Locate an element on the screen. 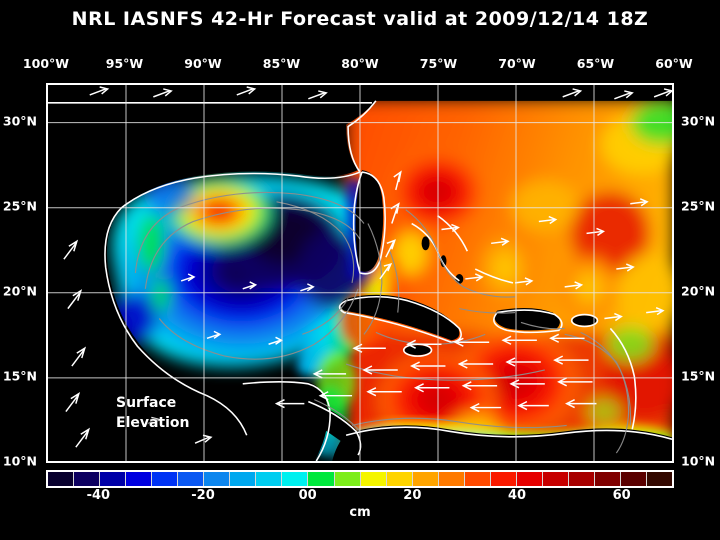 The width and height of the screenshot is (720, 540). colorbar-unit-label: cm is located at coordinates (360, 512).